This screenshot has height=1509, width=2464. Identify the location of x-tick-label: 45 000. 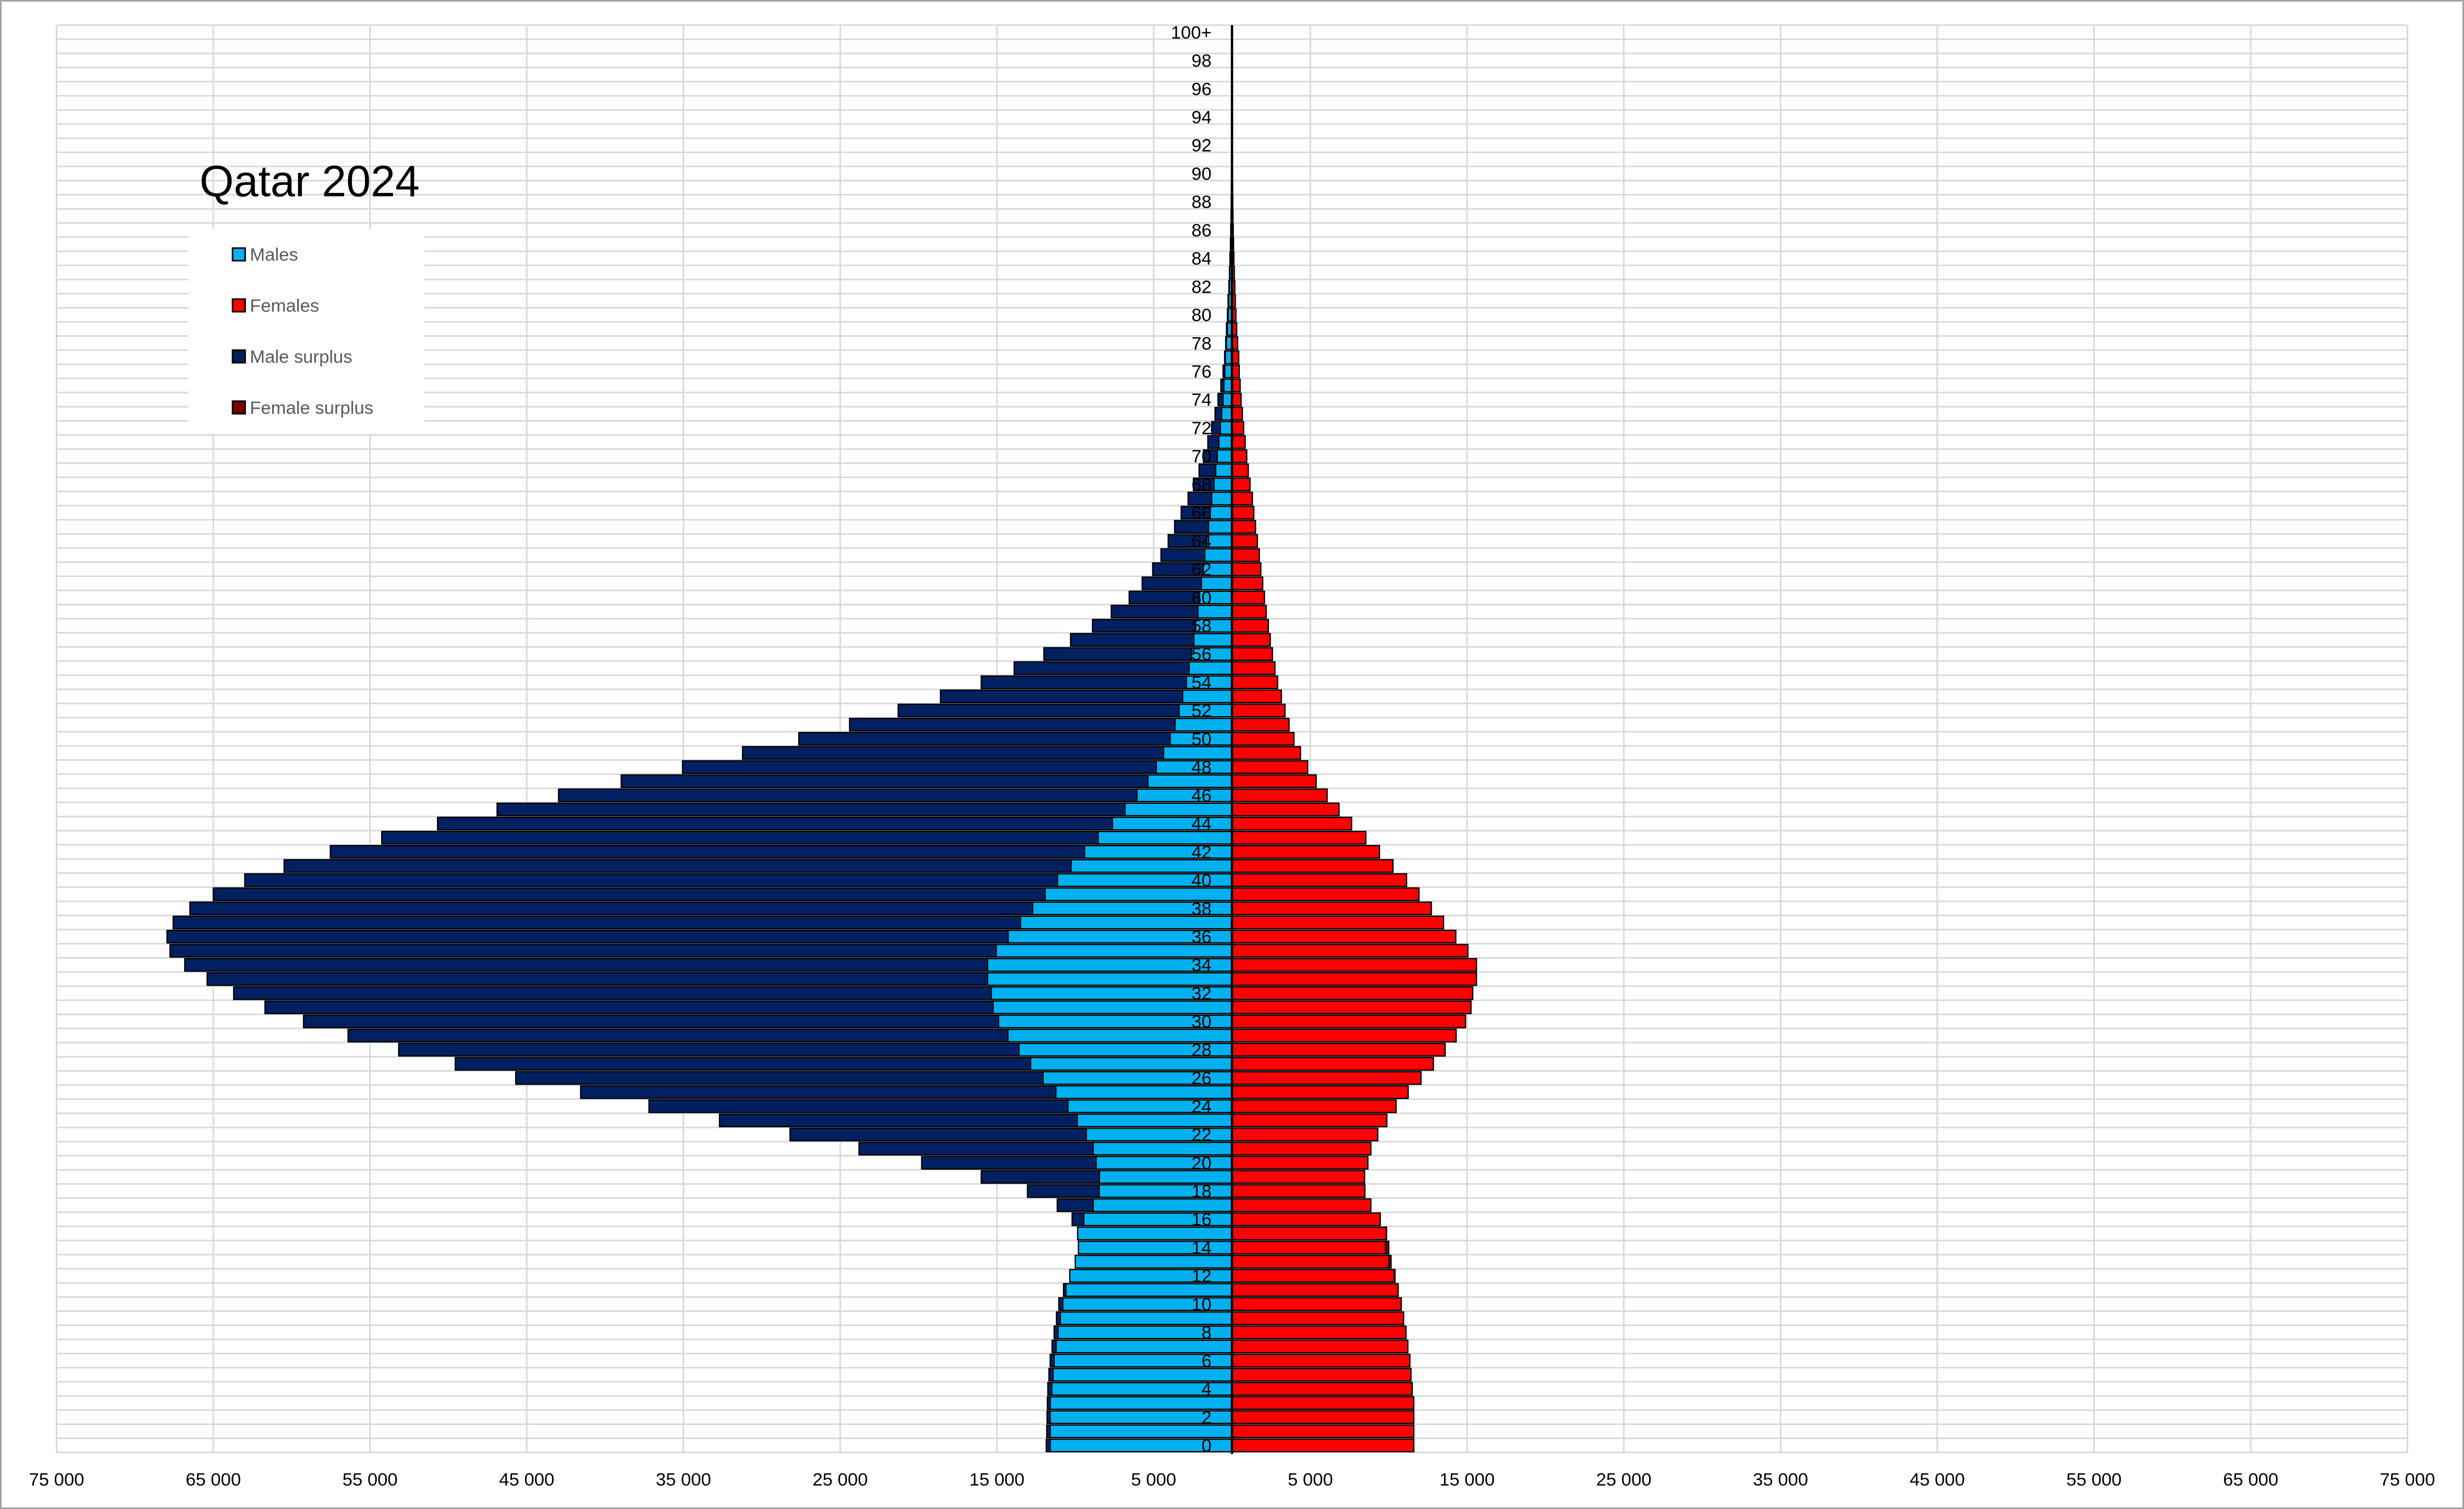
(526, 1480).